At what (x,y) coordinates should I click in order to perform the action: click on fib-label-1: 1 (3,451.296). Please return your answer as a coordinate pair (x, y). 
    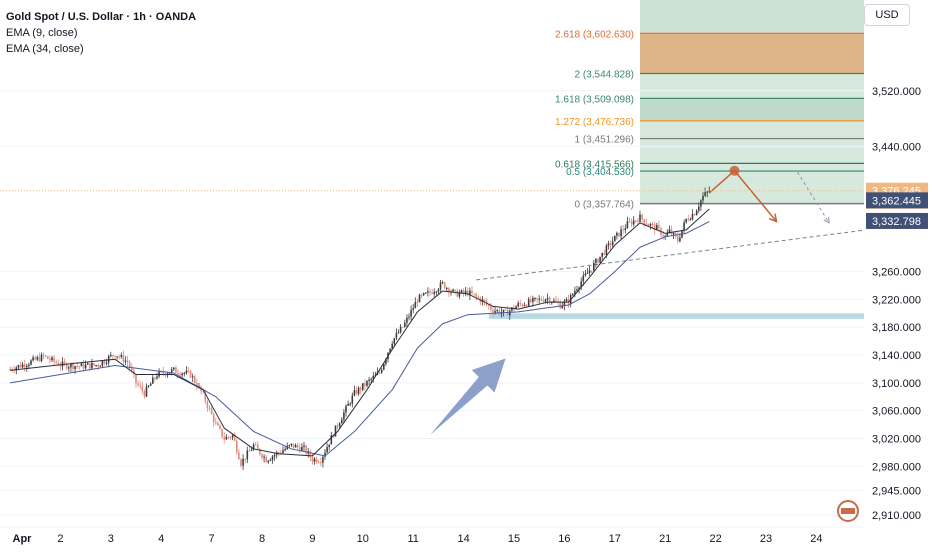
    Looking at the image, I should click on (605, 140).